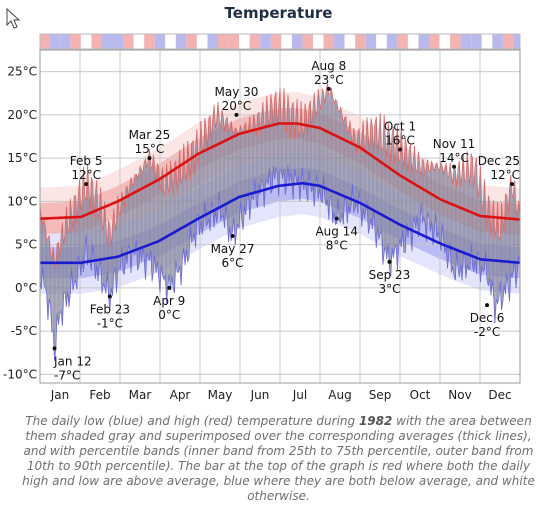 This screenshot has height=515, width=557. I want to click on chart-title: Temperature, so click(278, 13).